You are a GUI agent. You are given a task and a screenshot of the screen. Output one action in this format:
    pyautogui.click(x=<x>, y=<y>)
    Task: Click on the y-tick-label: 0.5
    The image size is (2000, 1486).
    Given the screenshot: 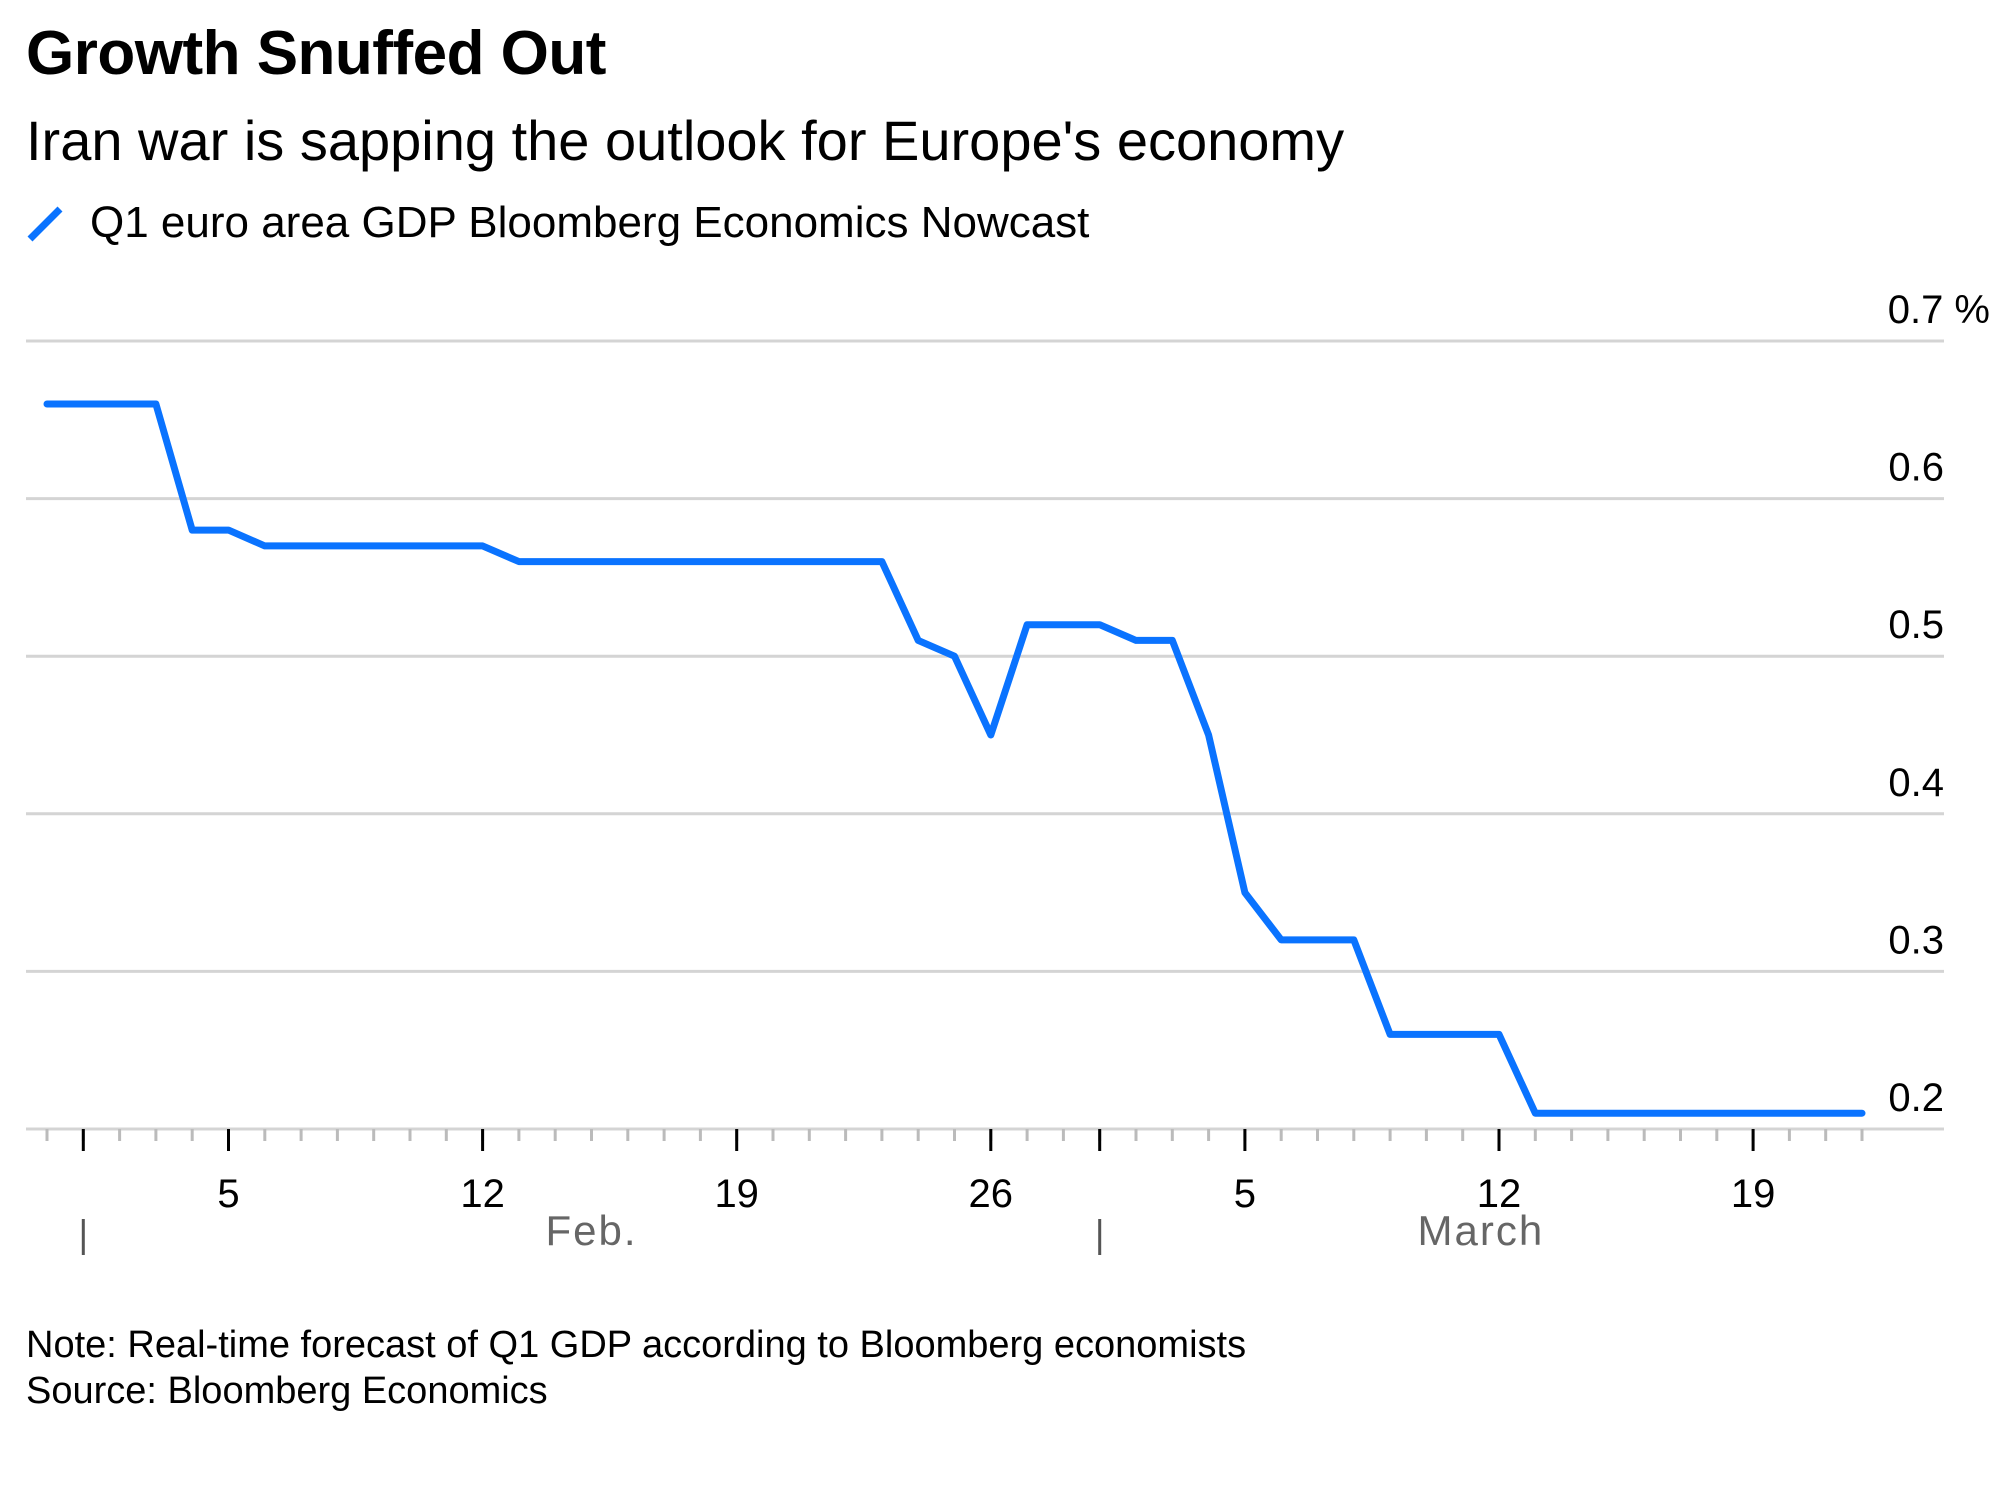 What is the action you would take?
    pyautogui.click(x=1916, y=625)
    